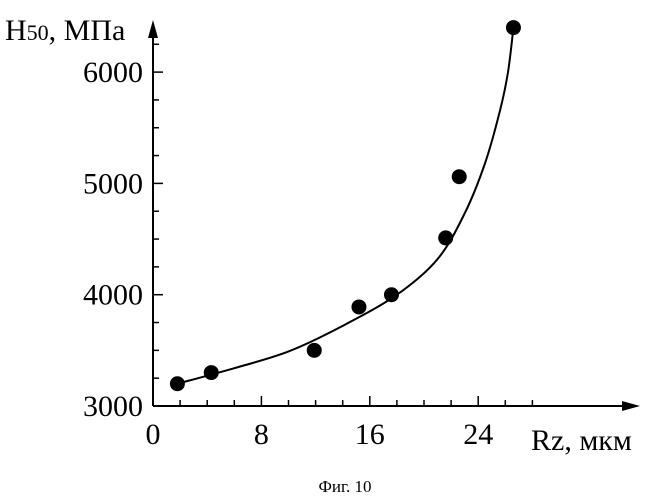 This screenshot has width=661, height=500. I want to click on x-axis-title: Rz, мкм, so click(581, 440).